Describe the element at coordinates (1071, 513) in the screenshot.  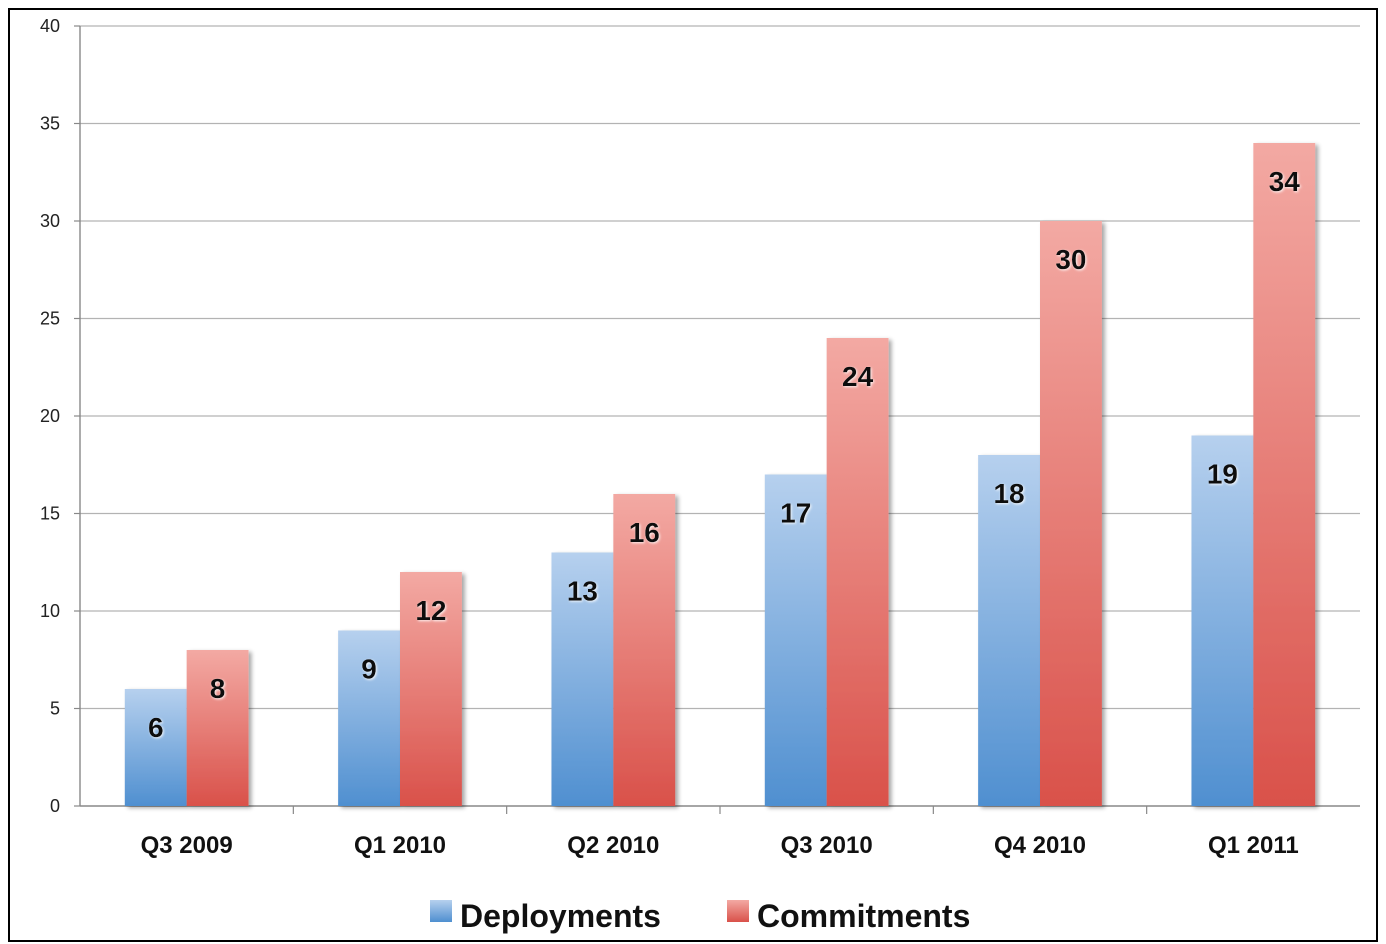
I see `bar-commitments-q4-2010` at that location.